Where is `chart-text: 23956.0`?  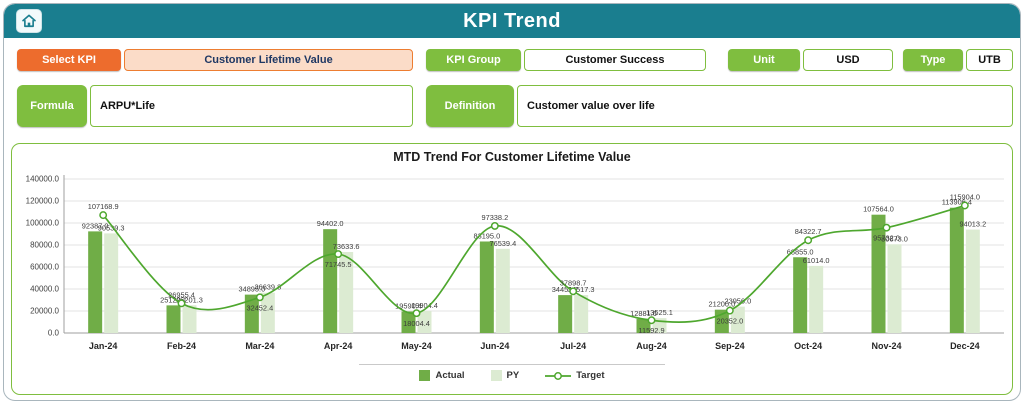 chart-text: 23956.0 is located at coordinates (737, 301).